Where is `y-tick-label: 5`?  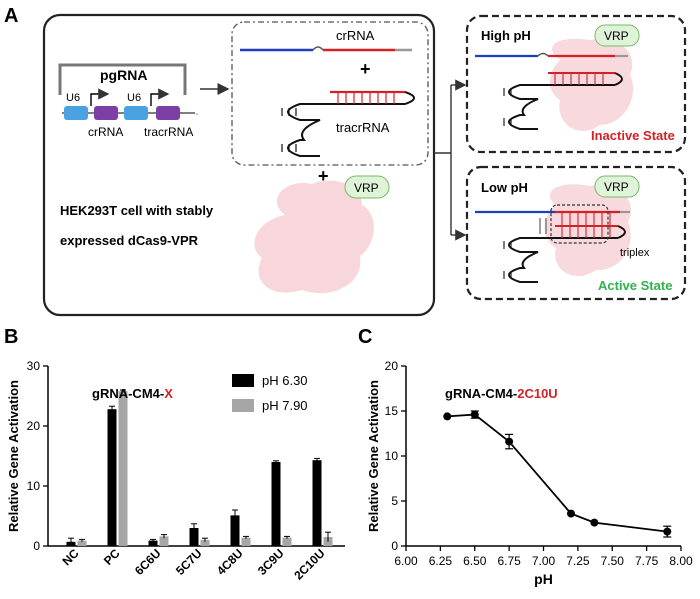
y-tick-label: 5 is located at coordinates (394, 501).